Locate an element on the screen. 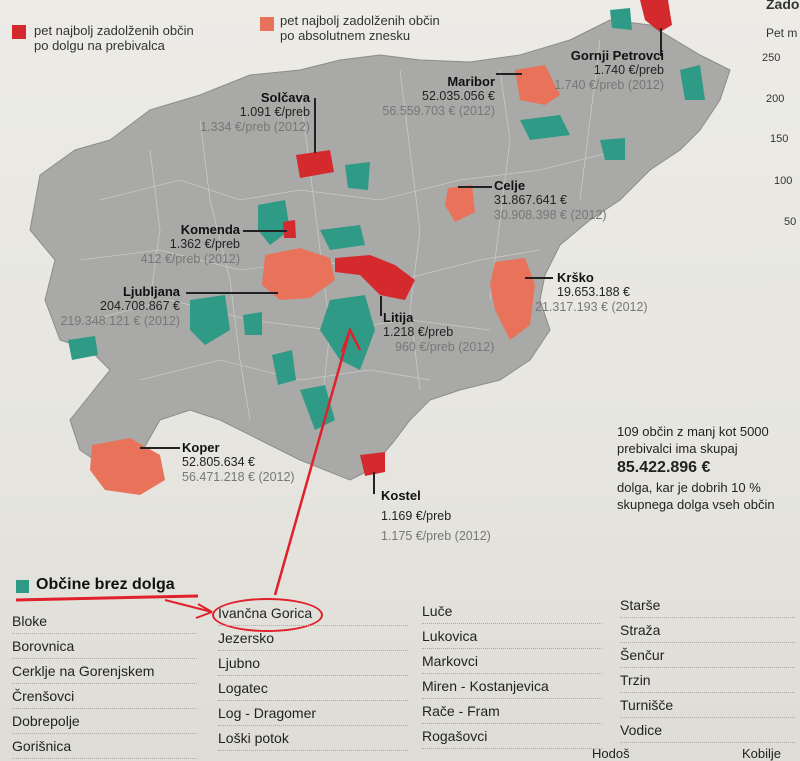 This screenshot has width=800, height=761. value-kostel: 1.169 €/preb is located at coordinates (416, 516).